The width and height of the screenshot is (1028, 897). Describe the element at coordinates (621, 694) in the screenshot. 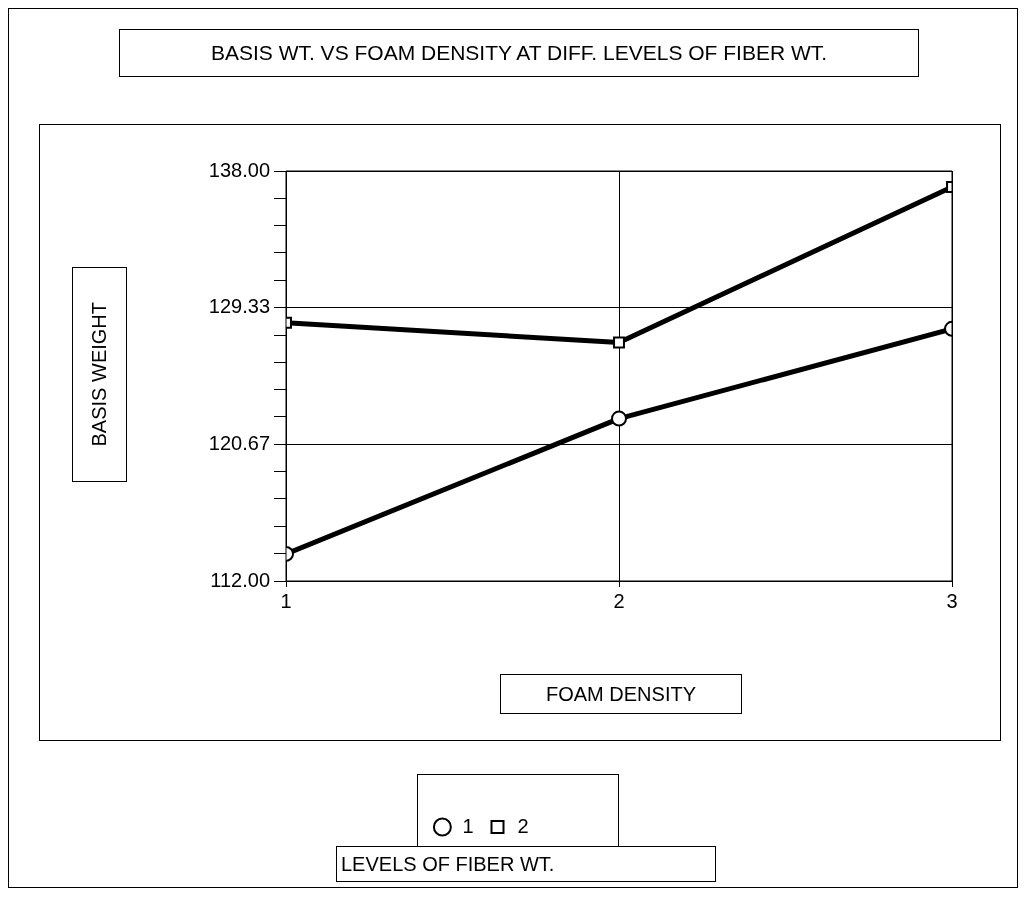

I see `x-axis-title: FOAM DENSITY` at that location.